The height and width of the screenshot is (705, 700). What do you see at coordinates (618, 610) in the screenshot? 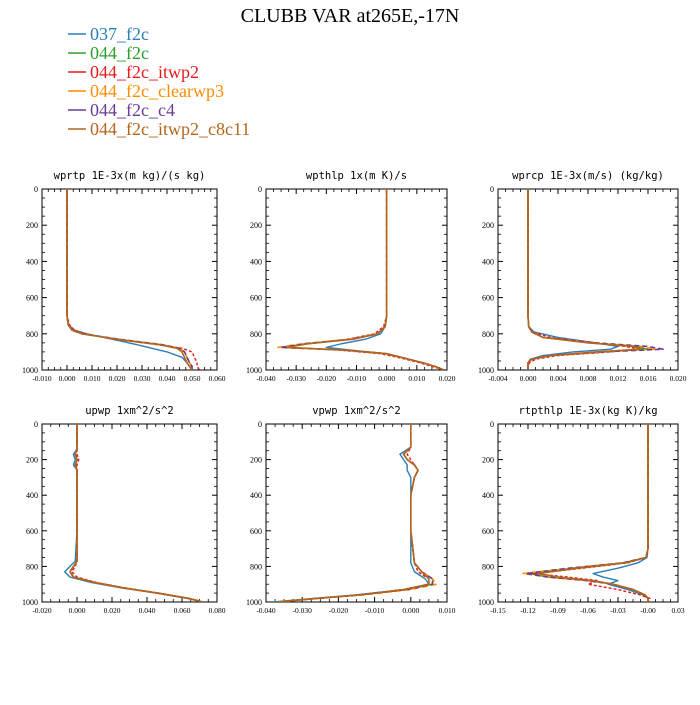
I see `x-tick-label: -0.03` at bounding box center [618, 610].